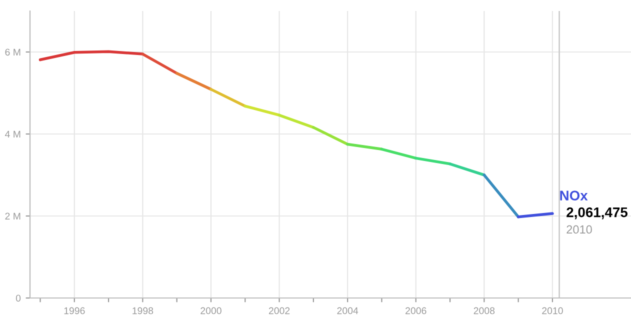  I want to click on annotation: 2010, so click(579, 229).